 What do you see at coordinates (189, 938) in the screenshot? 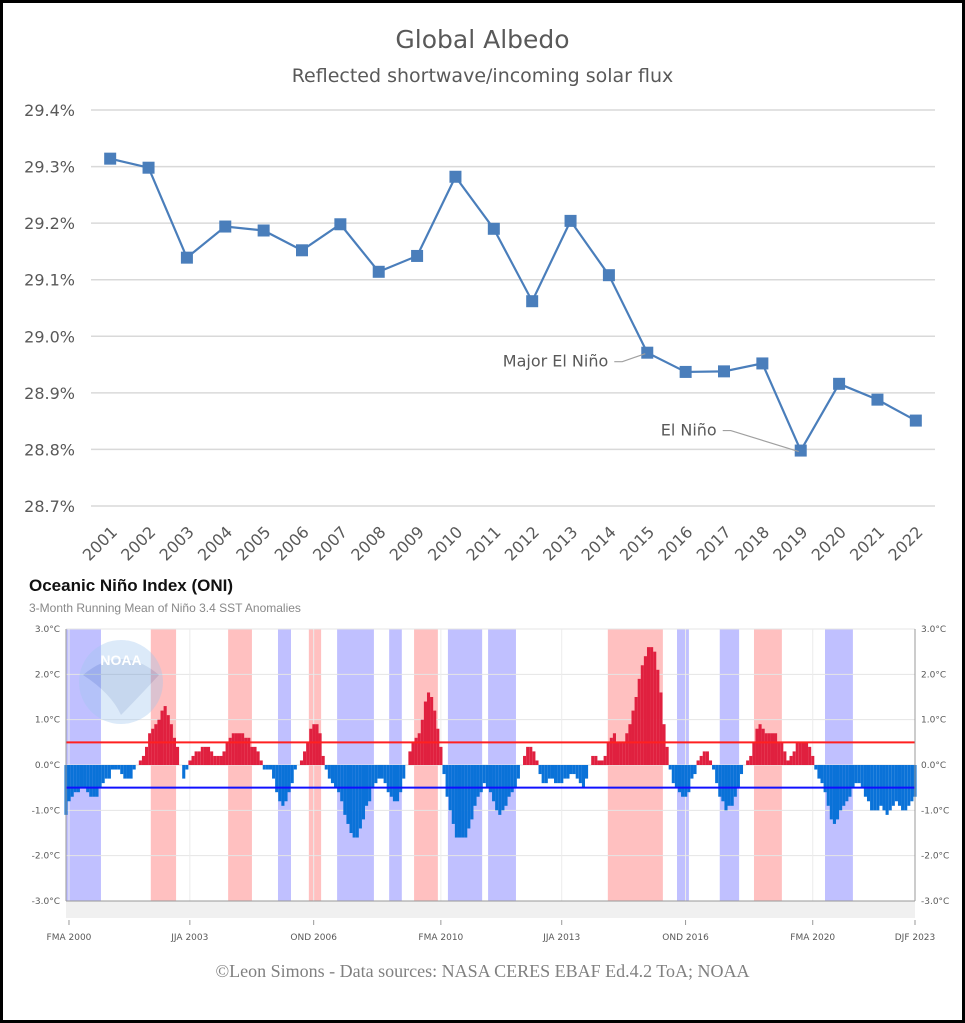
I see `x-tick-label: JJA 2003` at bounding box center [189, 938].